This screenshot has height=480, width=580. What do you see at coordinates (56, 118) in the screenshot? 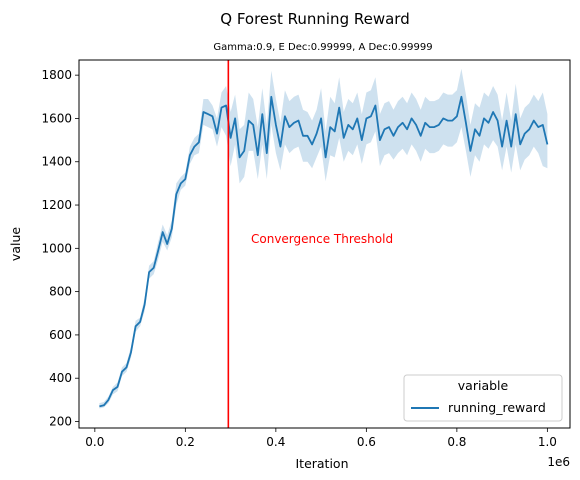
I see `y-tick-label: 1600` at bounding box center [56, 118].